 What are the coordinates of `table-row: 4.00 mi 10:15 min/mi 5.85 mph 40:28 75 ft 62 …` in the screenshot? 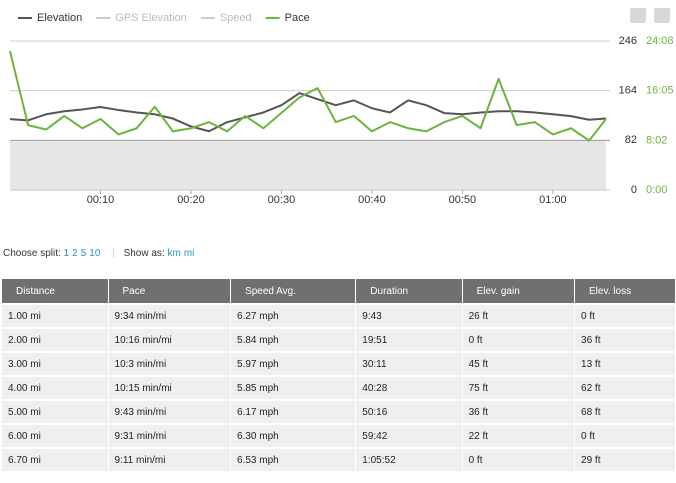 It's located at (339, 387).